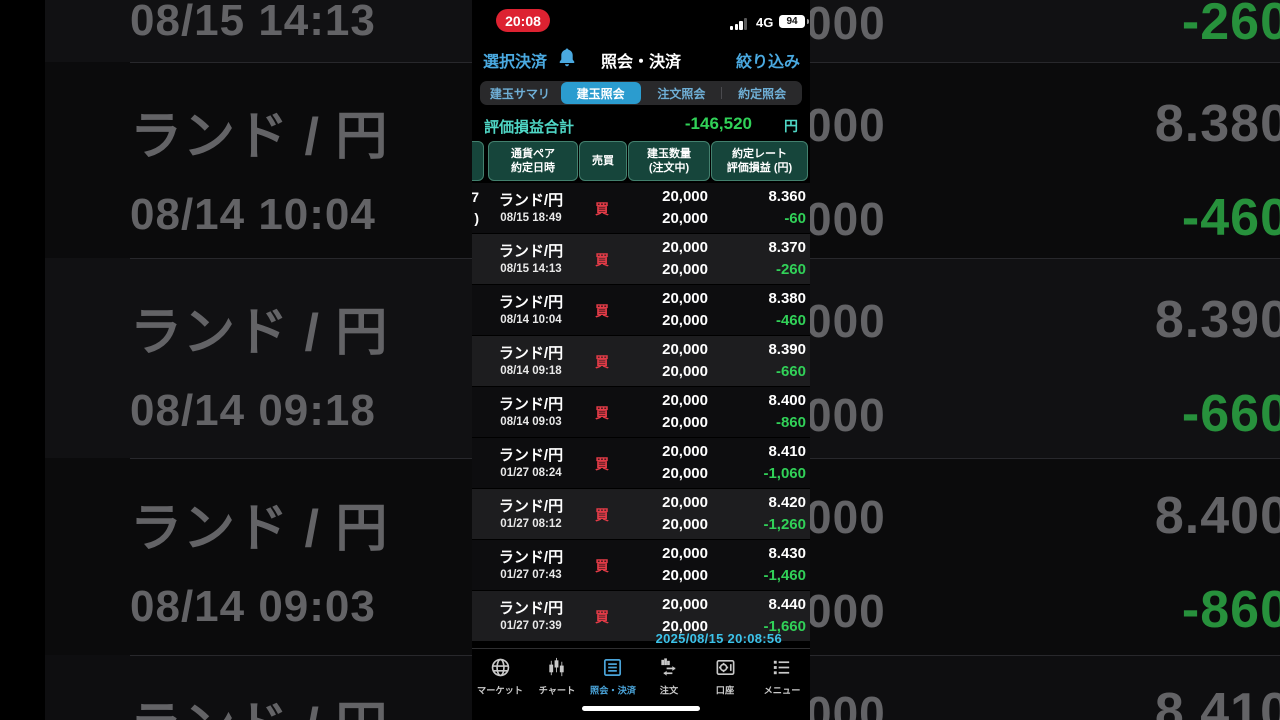  Describe the element at coordinates (765, 22) in the screenshot. I see `network-type-label: 4G` at that location.